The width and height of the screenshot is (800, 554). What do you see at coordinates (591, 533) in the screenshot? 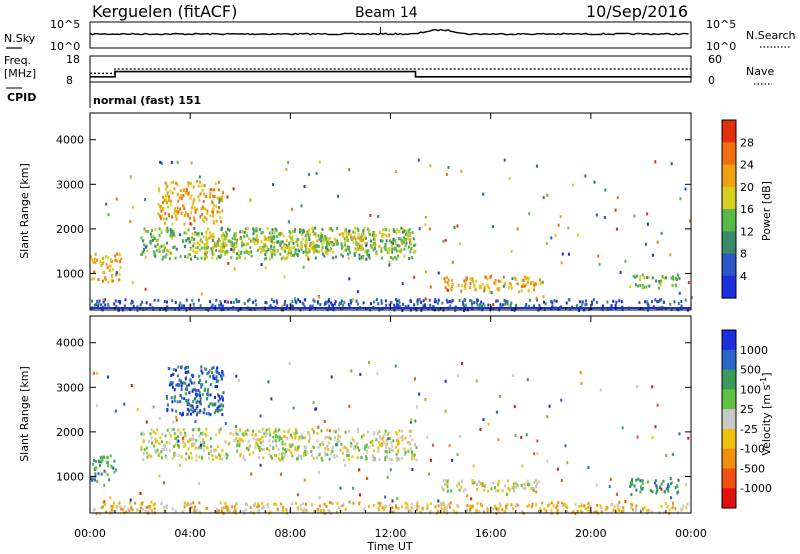
I see `xtick-label-5: 20:00` at bounding box center [591, 533].